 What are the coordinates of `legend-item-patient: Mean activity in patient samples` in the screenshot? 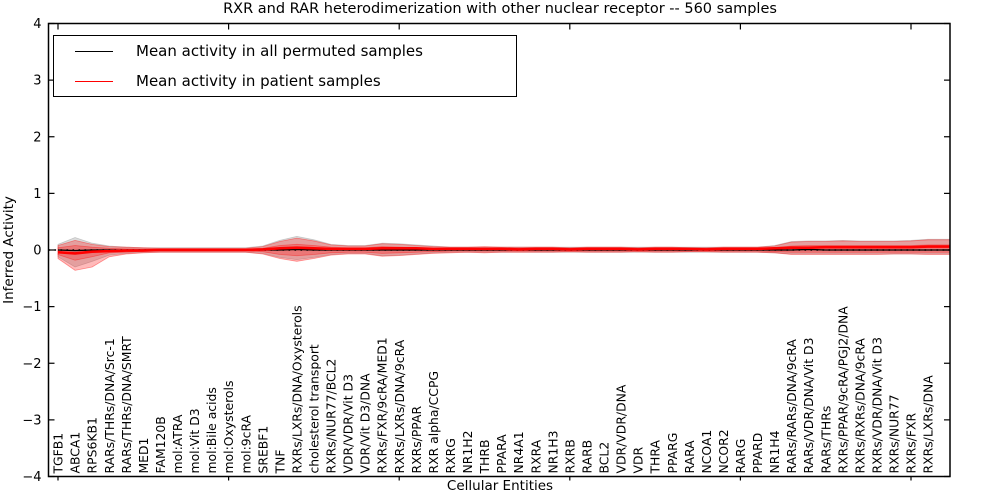 It's located at (285, 81).